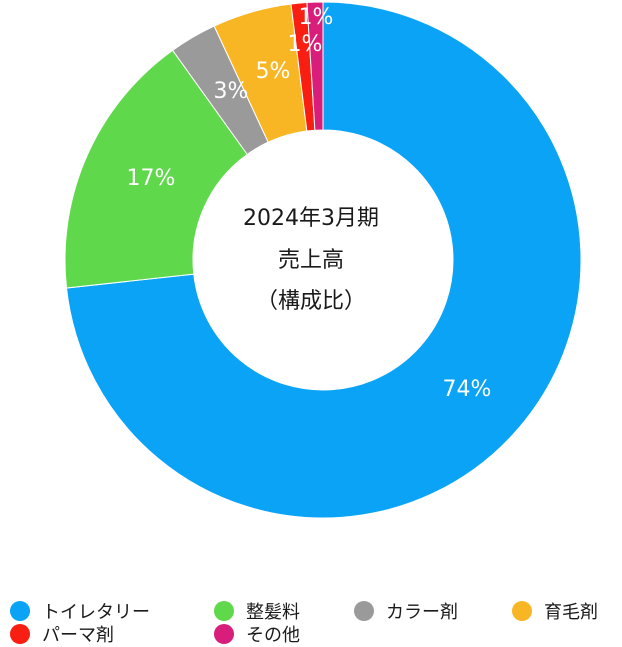 Image resolution: width=622 pixels, height=647 pixels. What do you see at coordinates (305, 44) in the screenshot?
I see `slice-label-perm: 1%` at bounding box center [305, 44].